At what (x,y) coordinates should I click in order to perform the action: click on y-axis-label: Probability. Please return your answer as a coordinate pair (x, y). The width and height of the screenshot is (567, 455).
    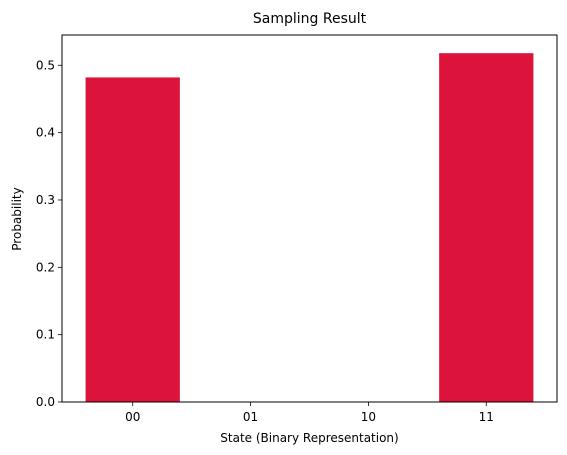
    Looking at the image, I should click on (17, 218).